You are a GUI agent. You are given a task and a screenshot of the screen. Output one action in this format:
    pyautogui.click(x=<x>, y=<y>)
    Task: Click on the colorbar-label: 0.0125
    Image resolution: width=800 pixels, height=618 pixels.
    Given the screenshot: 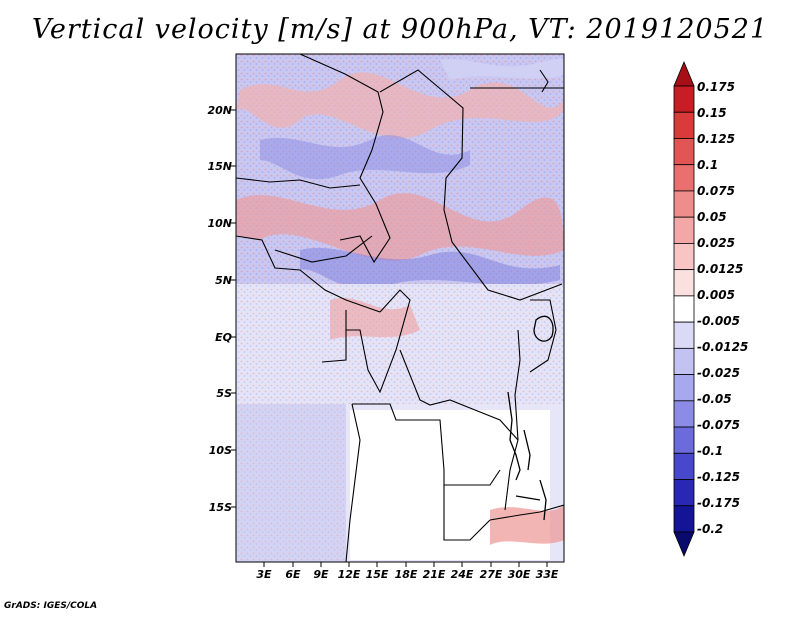 What is the action you would take?
    pyautogui.click(x=720, y=269)
    